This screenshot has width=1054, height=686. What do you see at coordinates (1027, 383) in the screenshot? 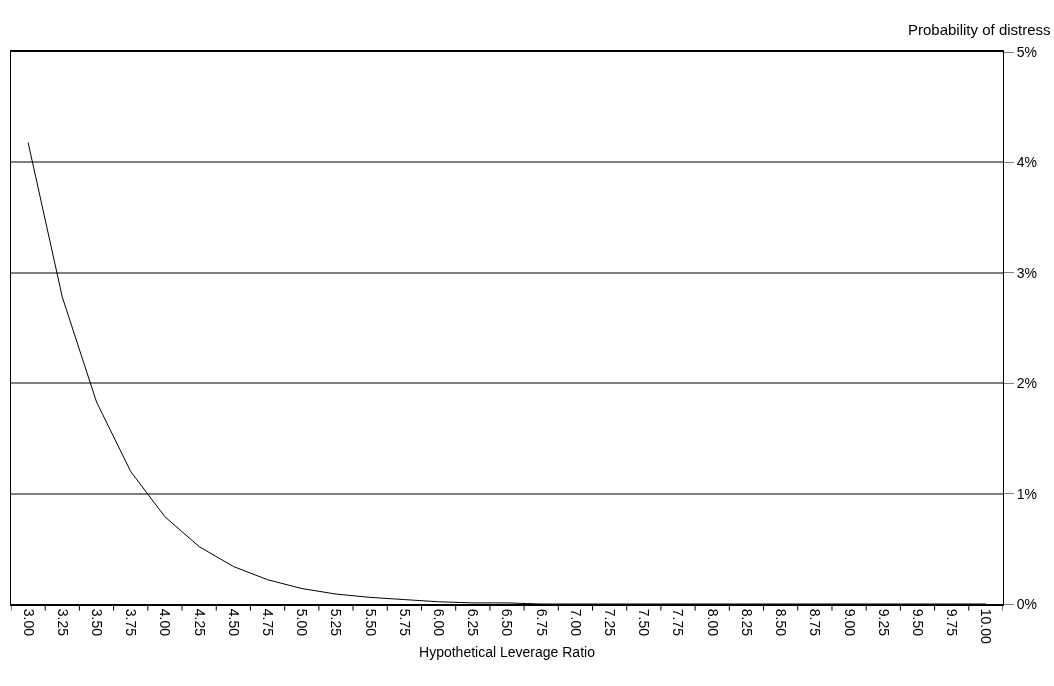
I see `y-tick-label: 2%` at bounding box center [1027, 383].